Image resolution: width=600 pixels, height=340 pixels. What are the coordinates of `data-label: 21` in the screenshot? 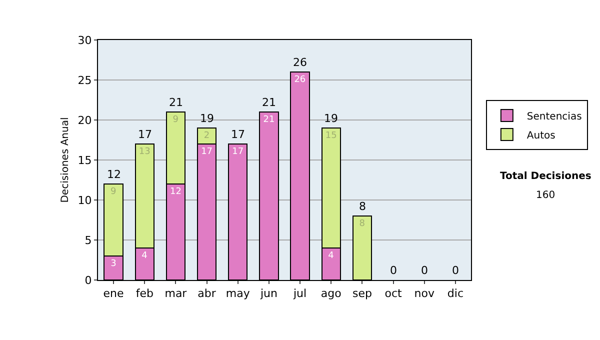 It's located at (269, 120).